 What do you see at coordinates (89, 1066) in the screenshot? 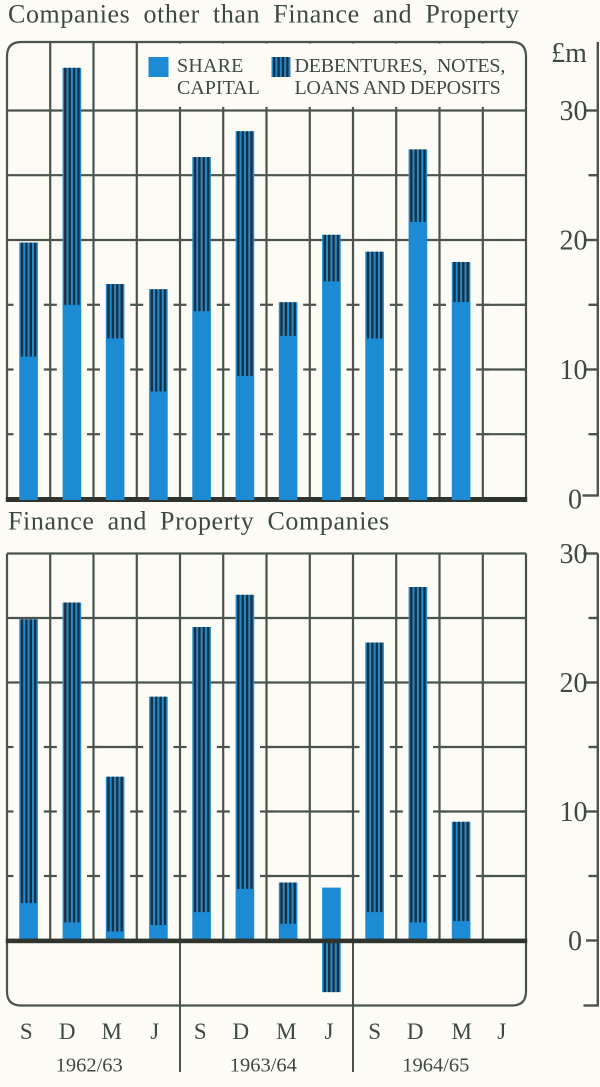
I see `svg-text: 1962/63` at bounding box center [89, 1066].